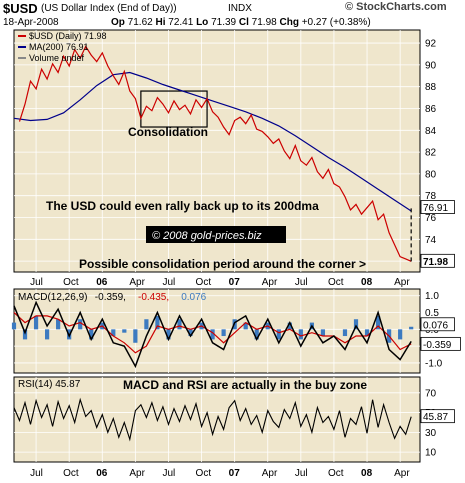  Describe the element at coordinates (118, 22) in the screenshot. I see `open-label: Op` at that location.